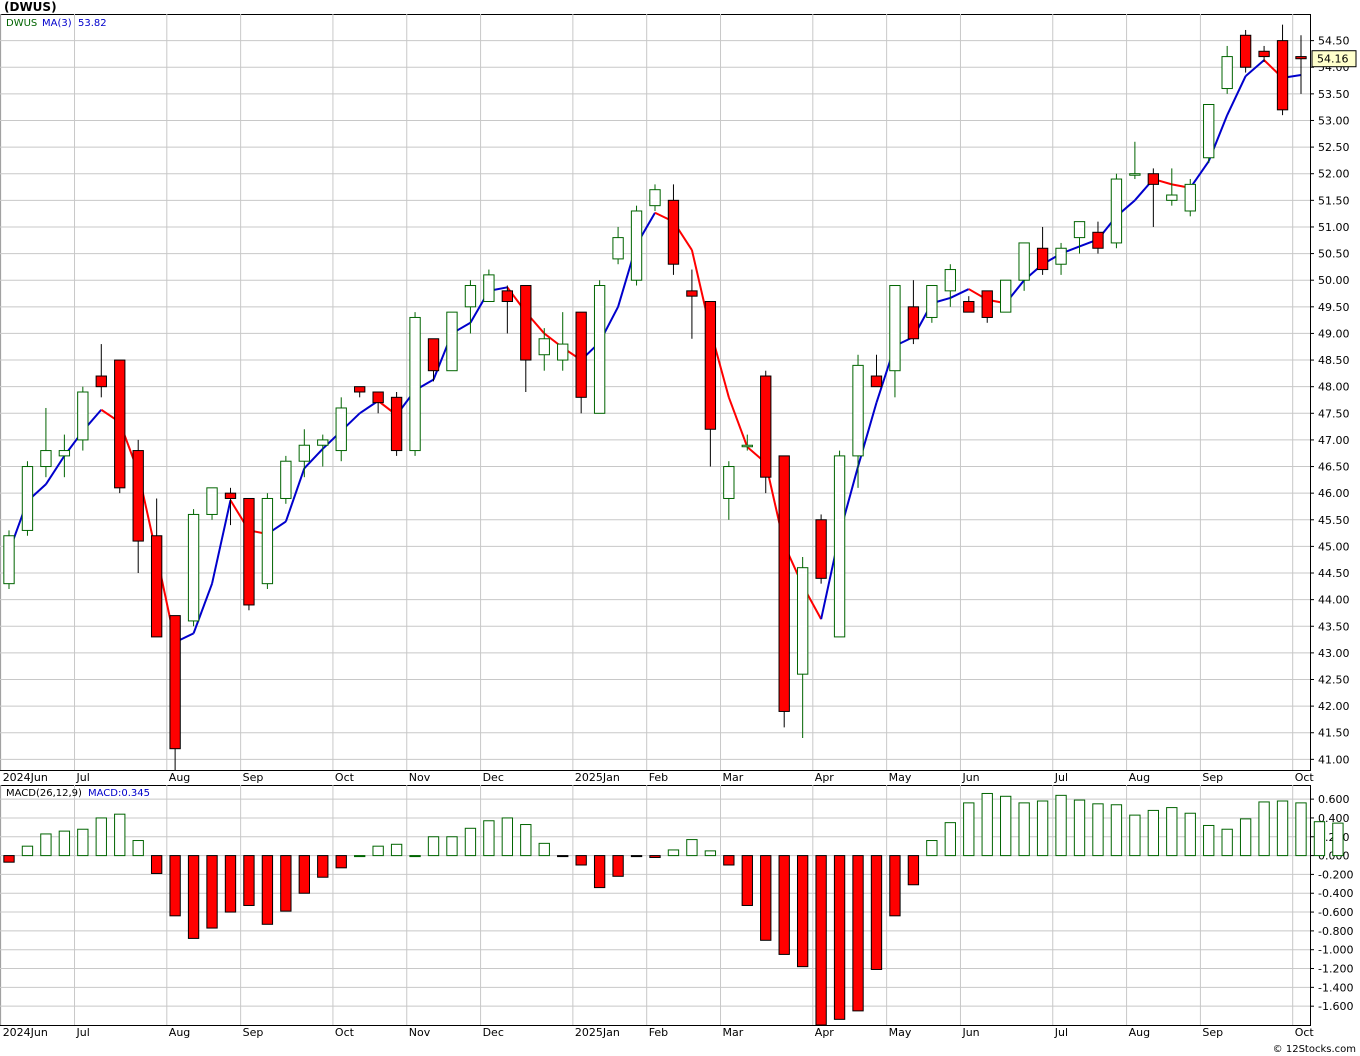 Image resolution: width=1360 pixels, height=1056 pixels. Describe the element at coordinates (345, 1032) in the screenshot. I see `macd-x-label: Oct` at that location.